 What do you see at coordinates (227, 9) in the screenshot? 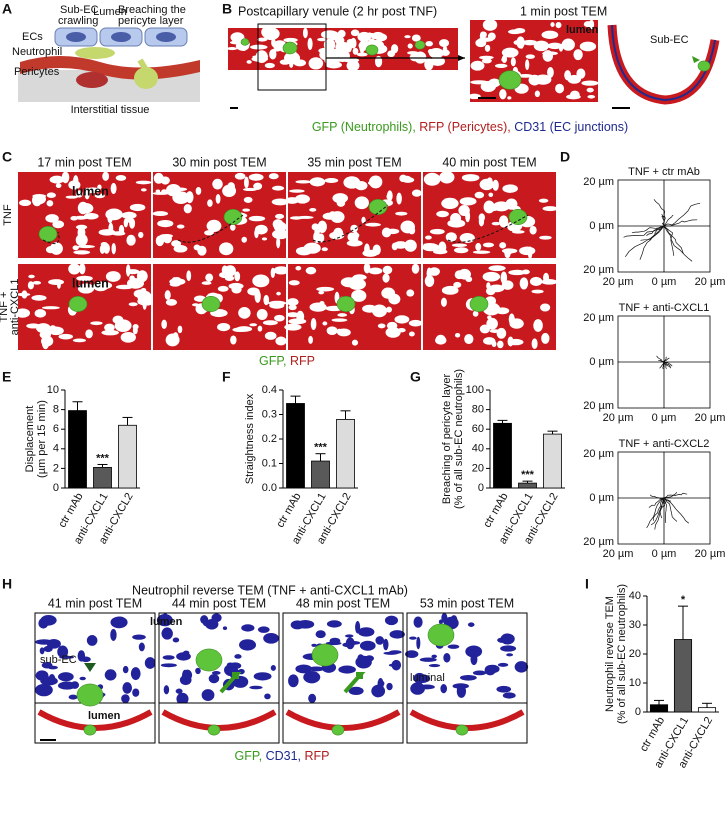
I see `panel-letter: B` at bounding box center [227, 9].